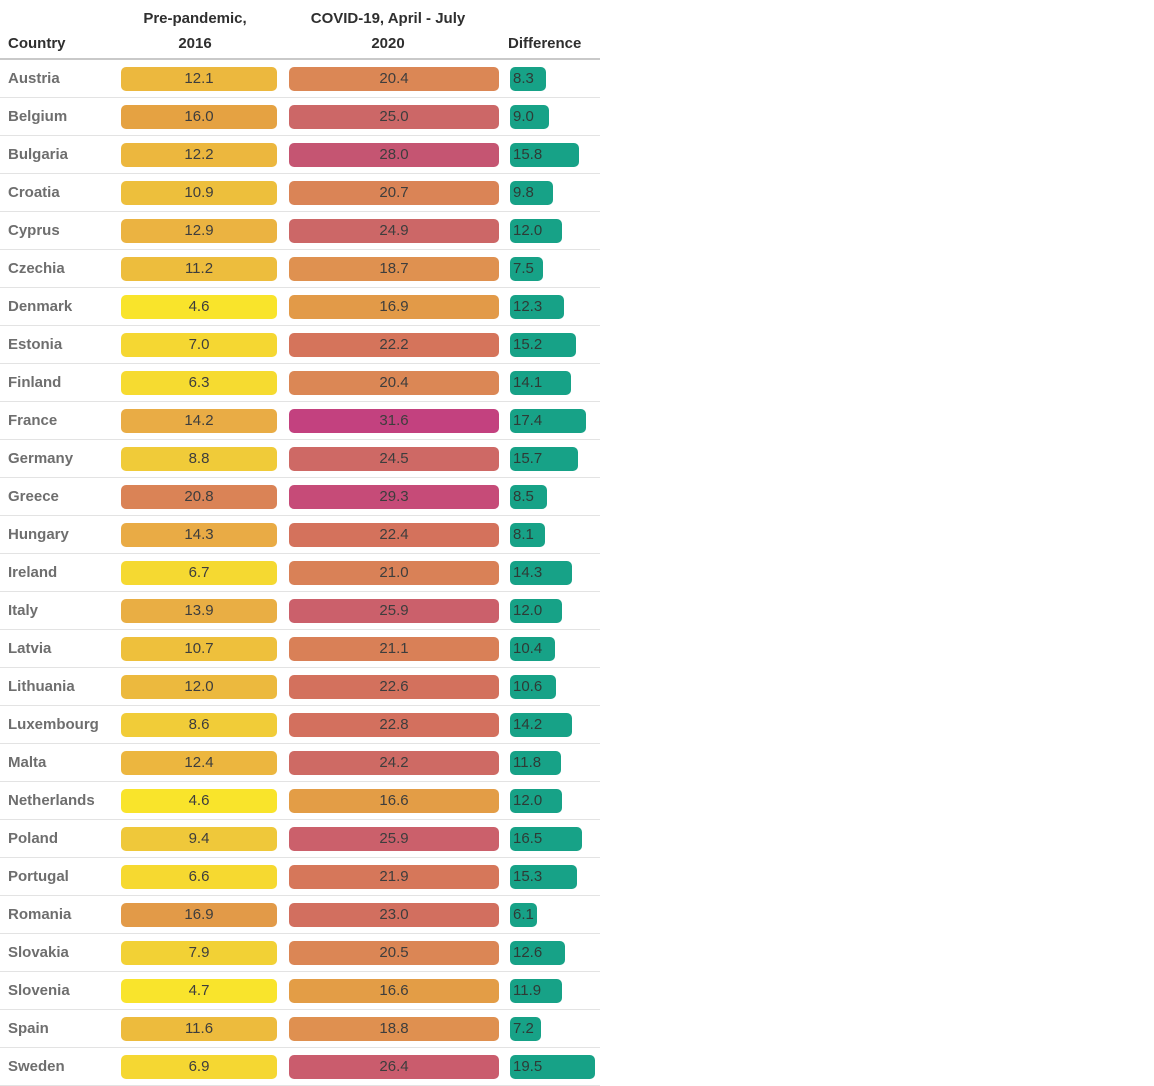 This screenshot has height=1086, width=1154. Describe the element at coordinates (33, 572) in the screenshot. I see `country-label: Ireland` at that location.